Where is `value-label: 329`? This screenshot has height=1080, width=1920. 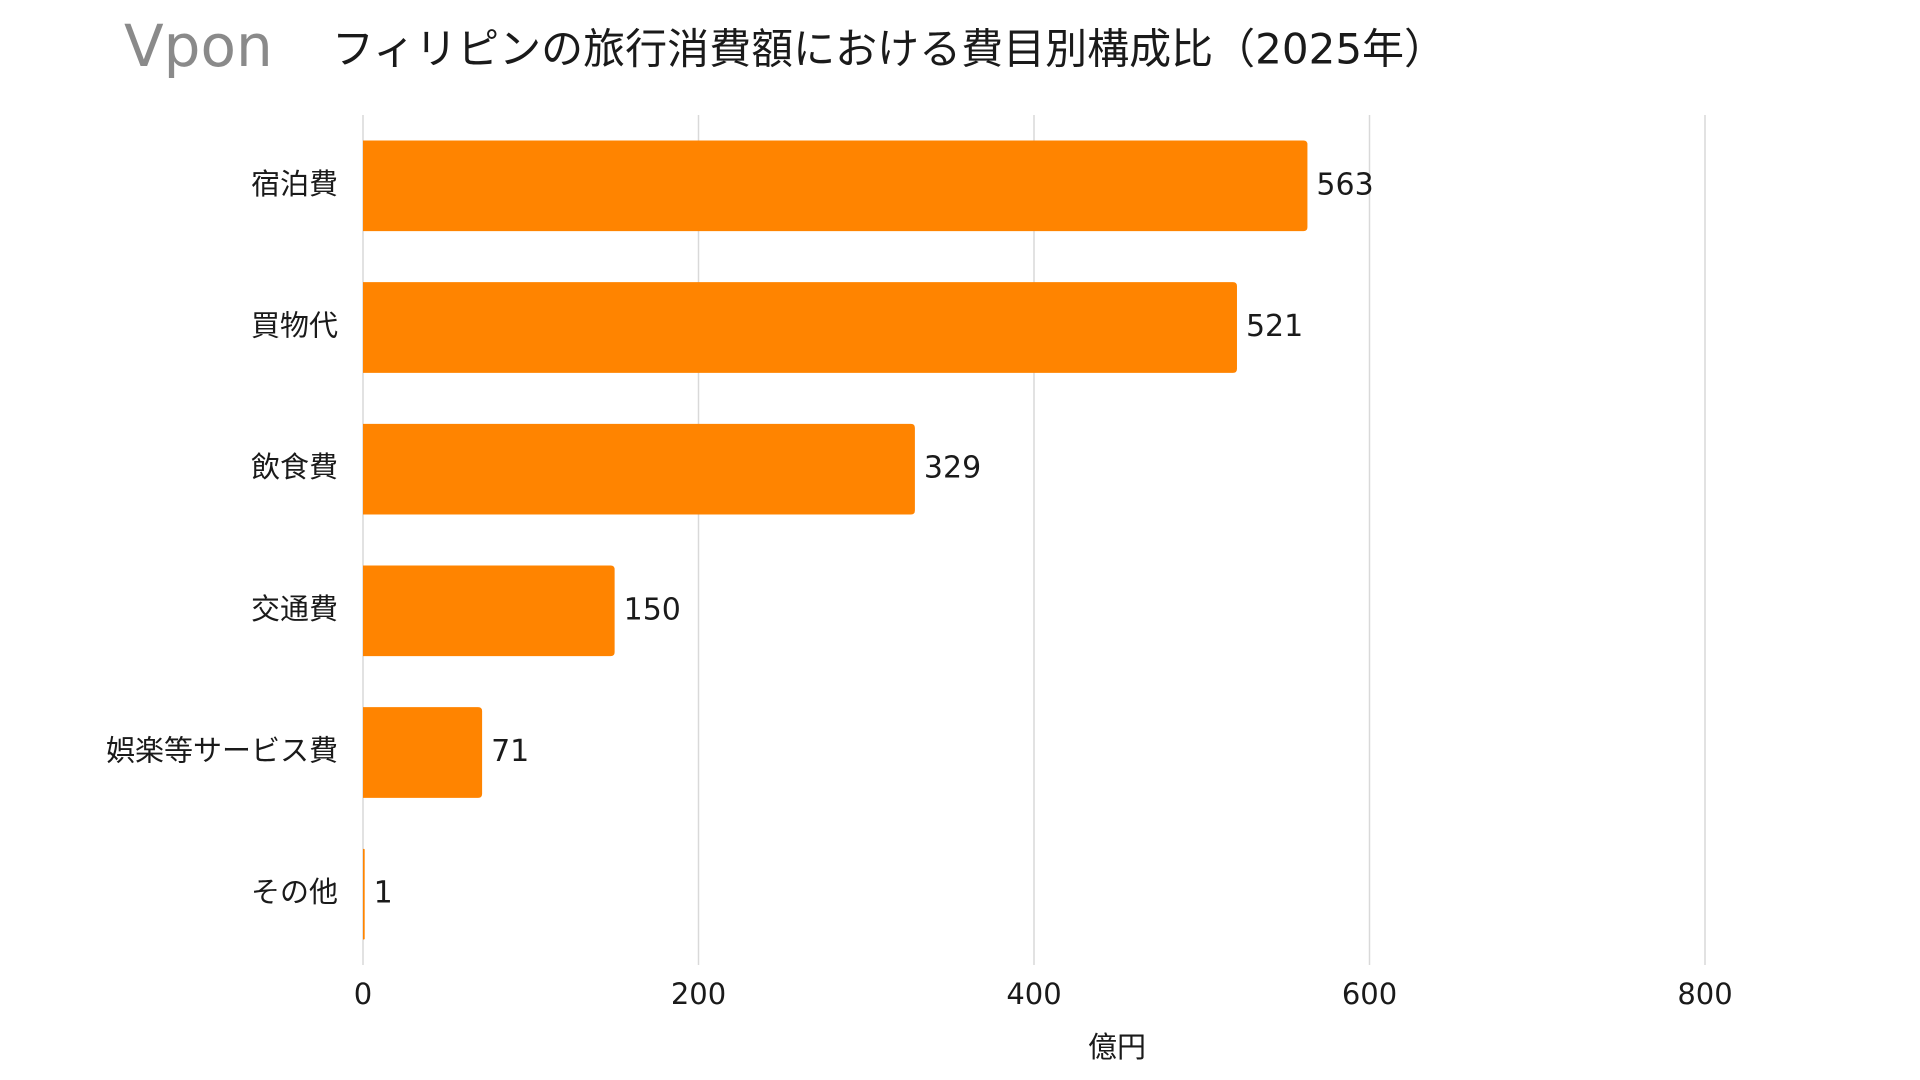 value-label: 329 is located at coordinates (952, 468).